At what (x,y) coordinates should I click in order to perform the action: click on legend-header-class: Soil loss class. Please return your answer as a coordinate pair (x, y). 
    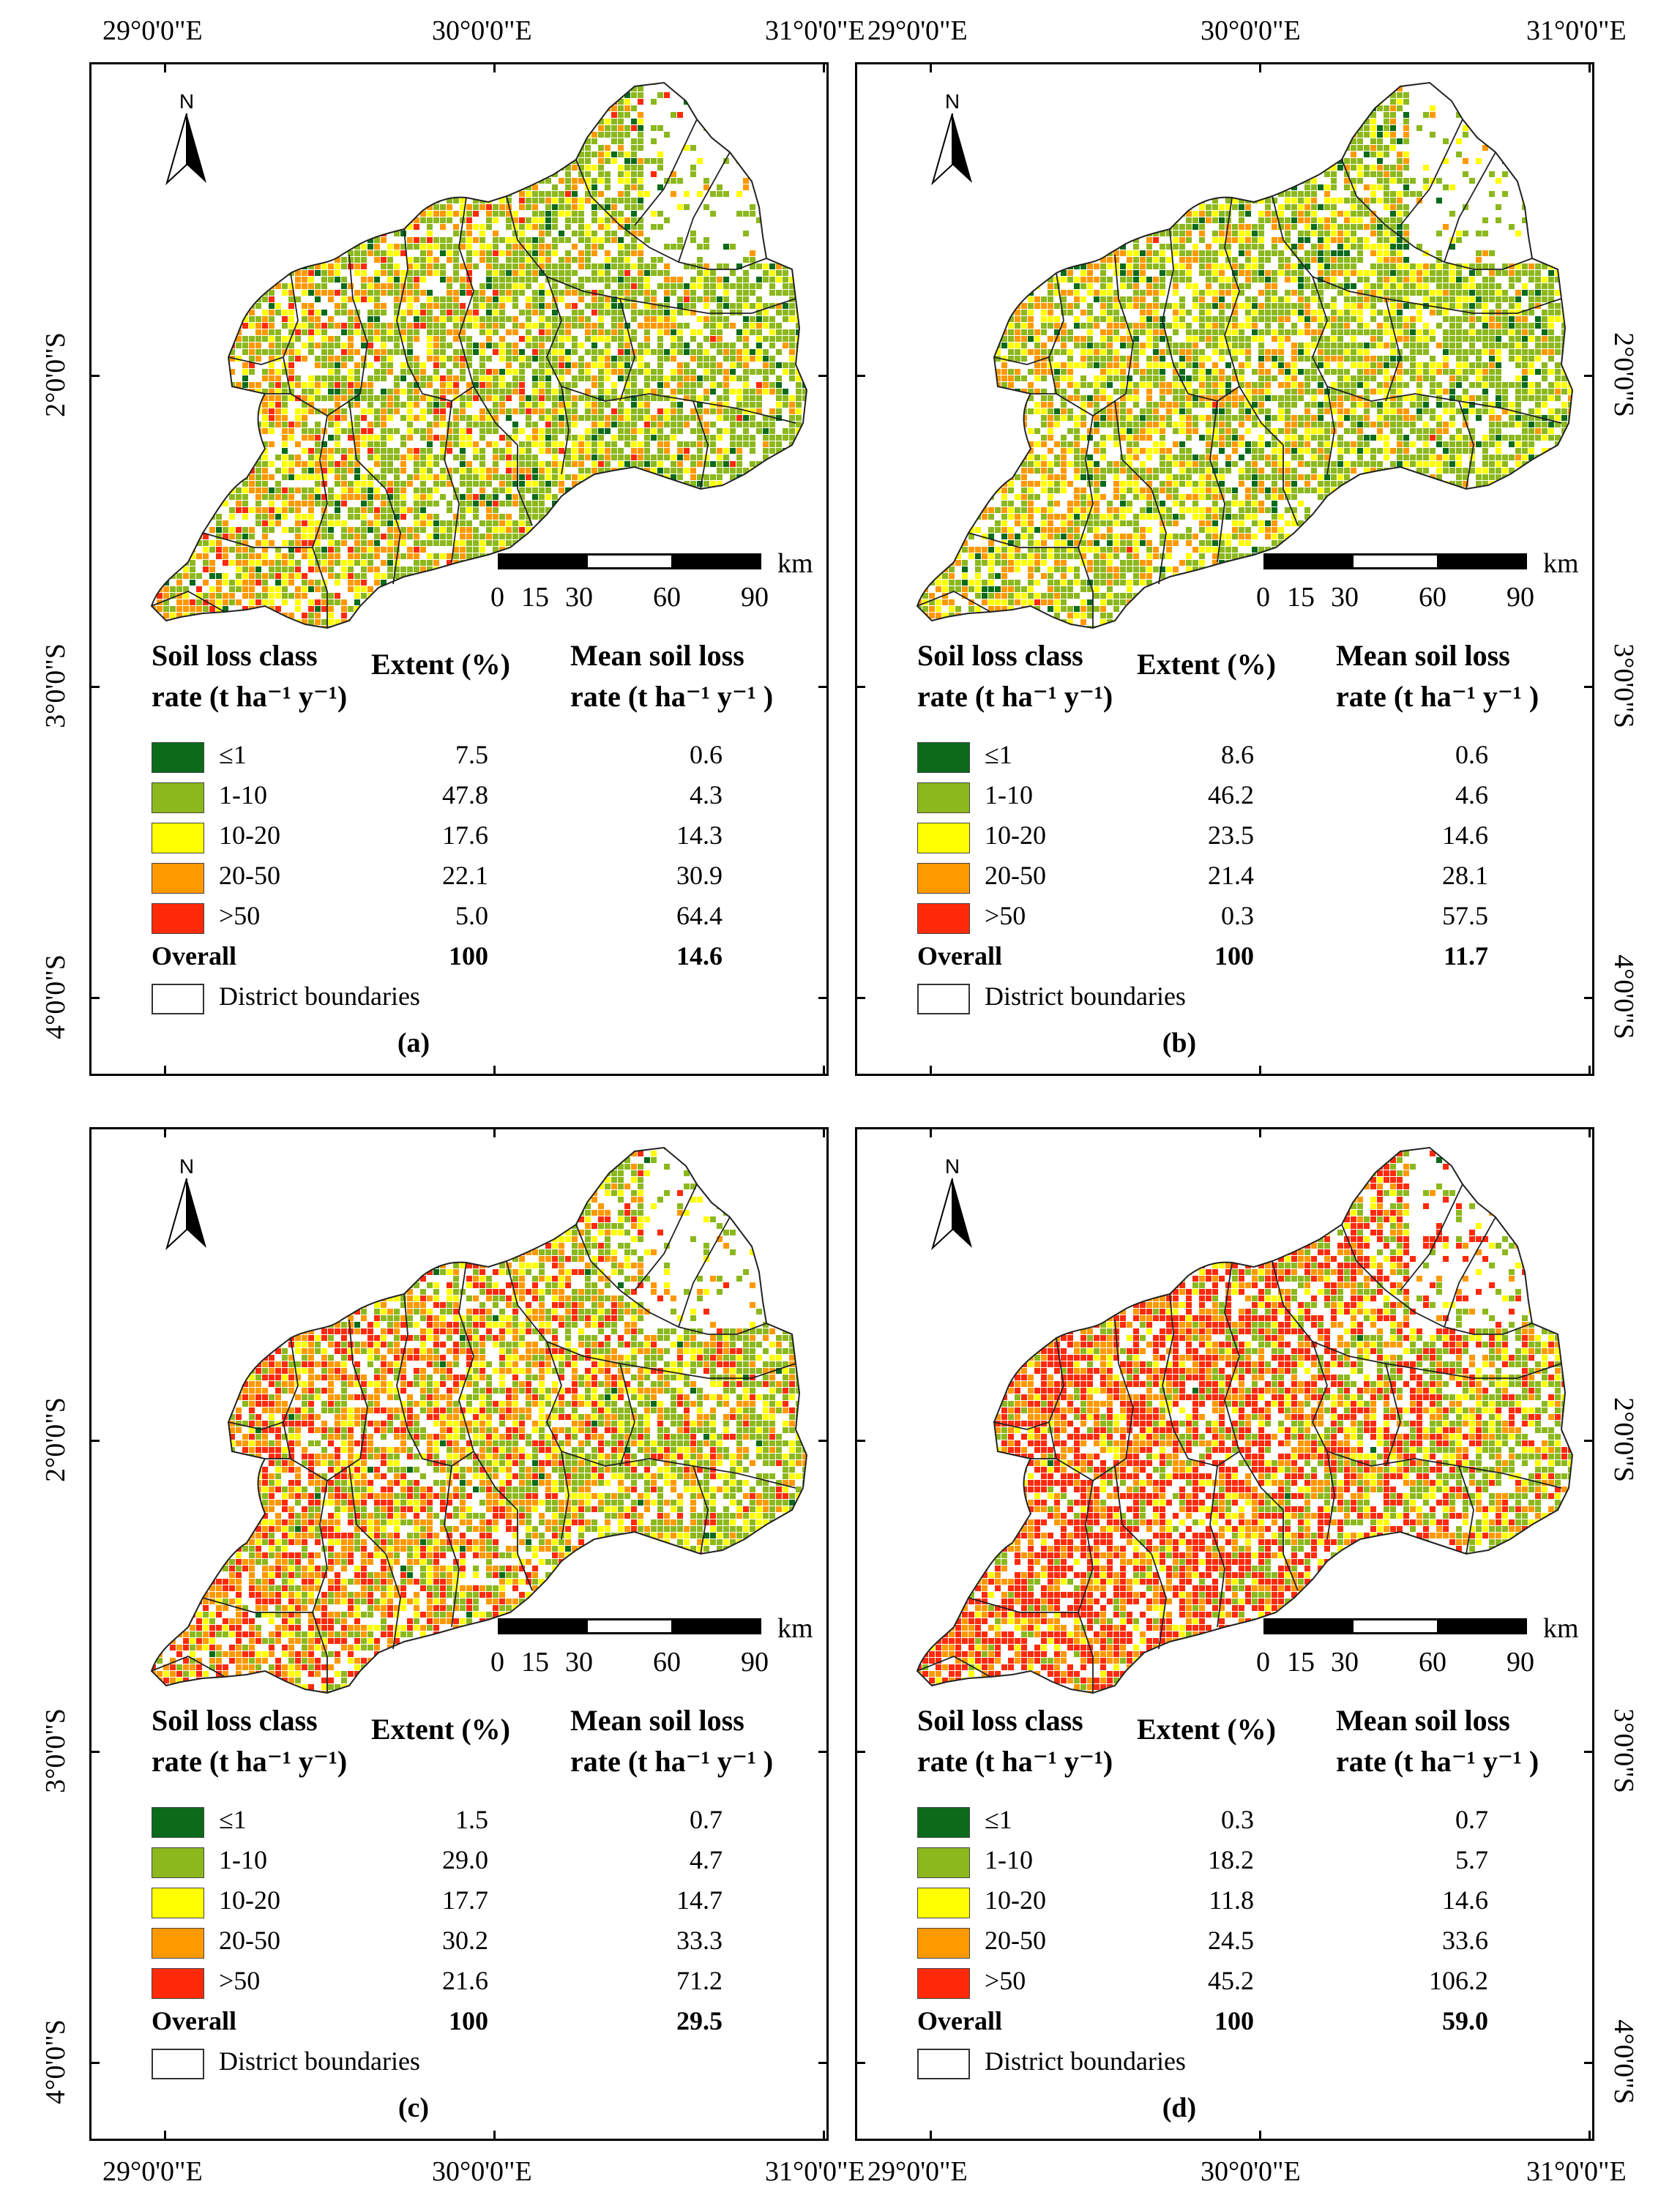
    Looking at the image, I should click on (1000, 1720).